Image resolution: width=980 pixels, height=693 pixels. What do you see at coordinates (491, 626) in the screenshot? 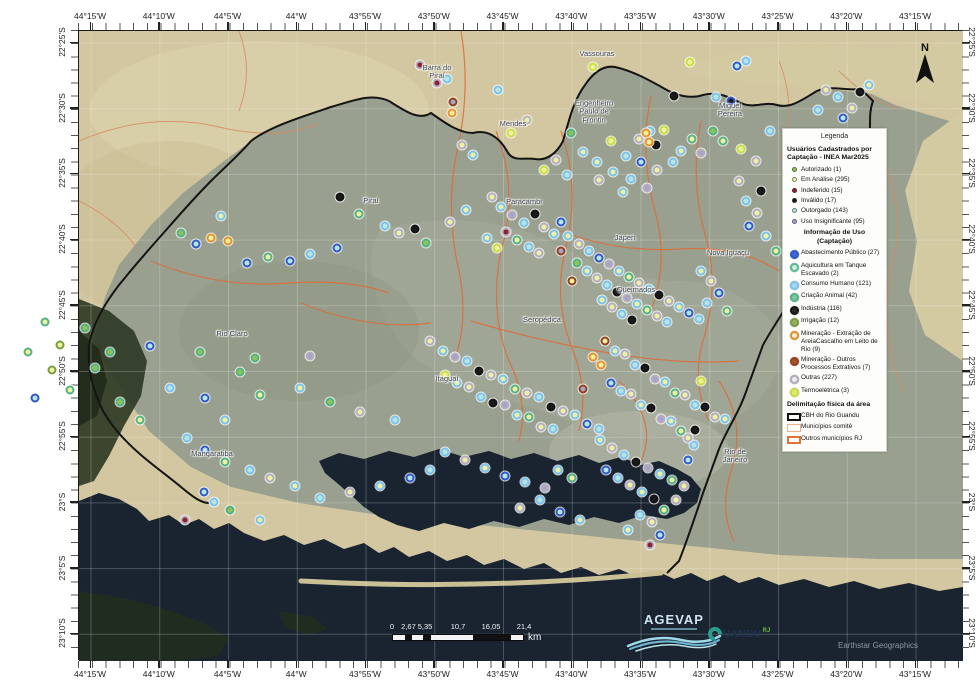
I see `scale-bar-number: 16,05` at bounding box center [491, 626].